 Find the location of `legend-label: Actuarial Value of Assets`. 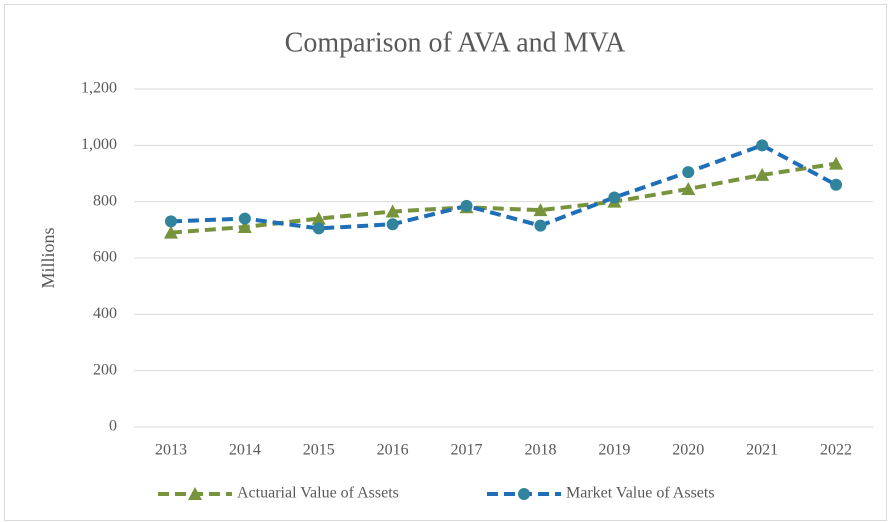

legend-label: Actuarial Value of Assets is located at coordinates (318, 493).